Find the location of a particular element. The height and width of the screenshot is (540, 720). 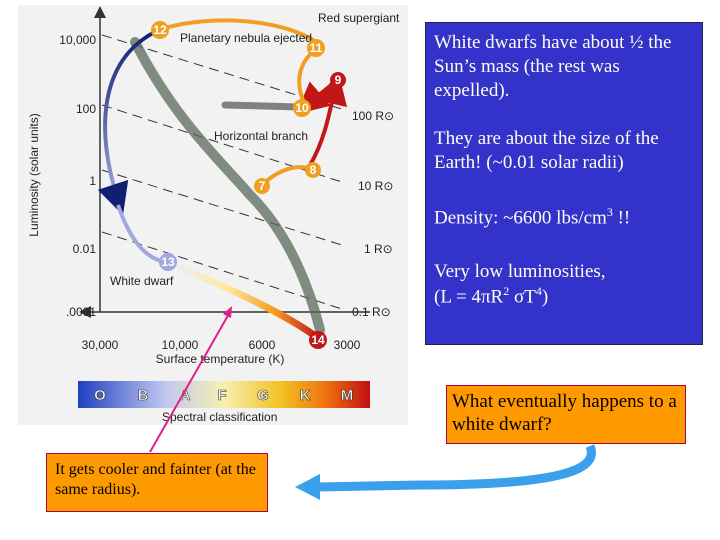

radius-label: 100 R⊙ is located at coordinates (373, 116).